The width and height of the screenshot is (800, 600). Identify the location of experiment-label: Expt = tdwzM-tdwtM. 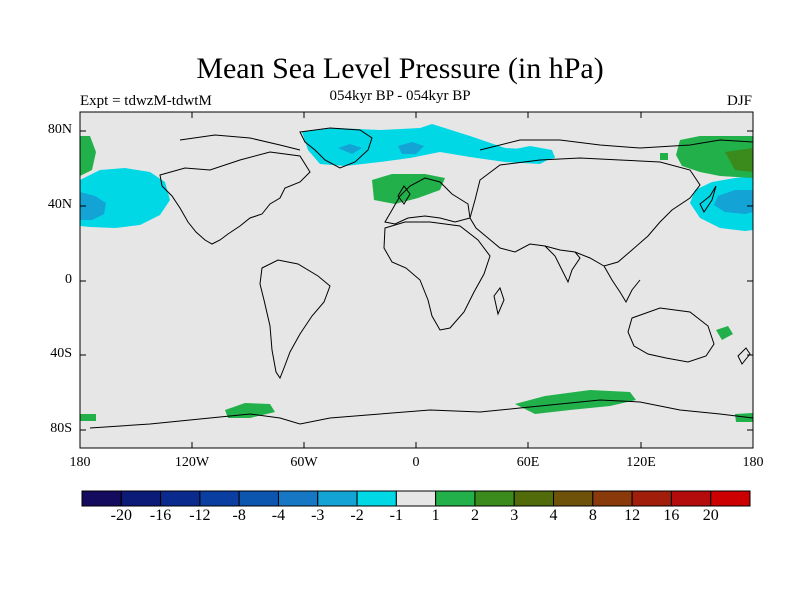
(146, 101).